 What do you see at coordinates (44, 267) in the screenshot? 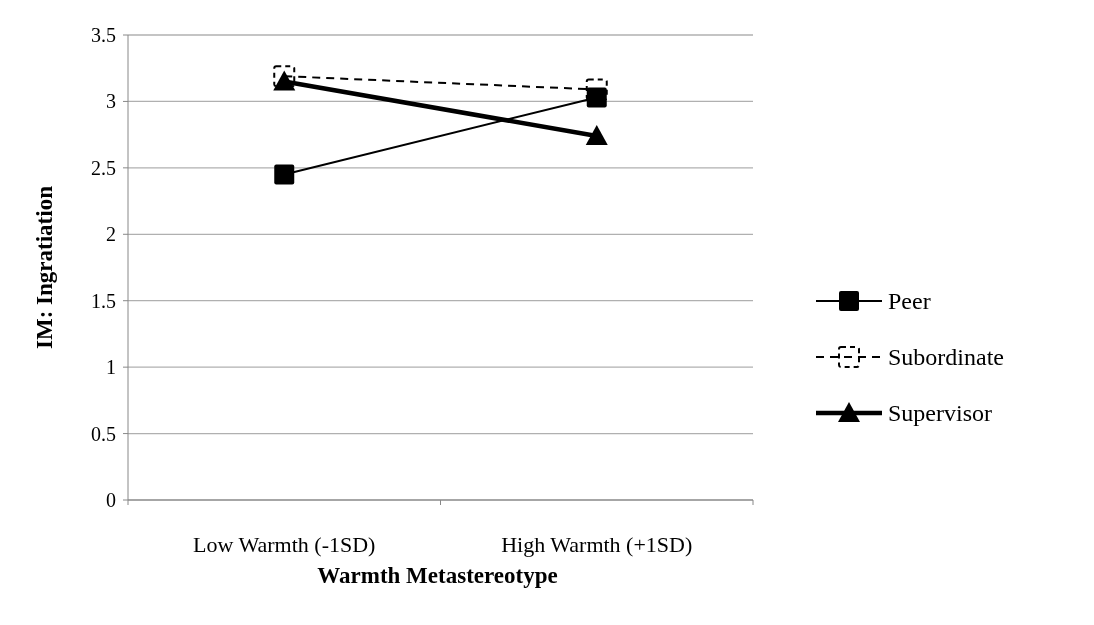
I see `y-axis-title: IM: Ingratiation` at bounding box center [44, 267].